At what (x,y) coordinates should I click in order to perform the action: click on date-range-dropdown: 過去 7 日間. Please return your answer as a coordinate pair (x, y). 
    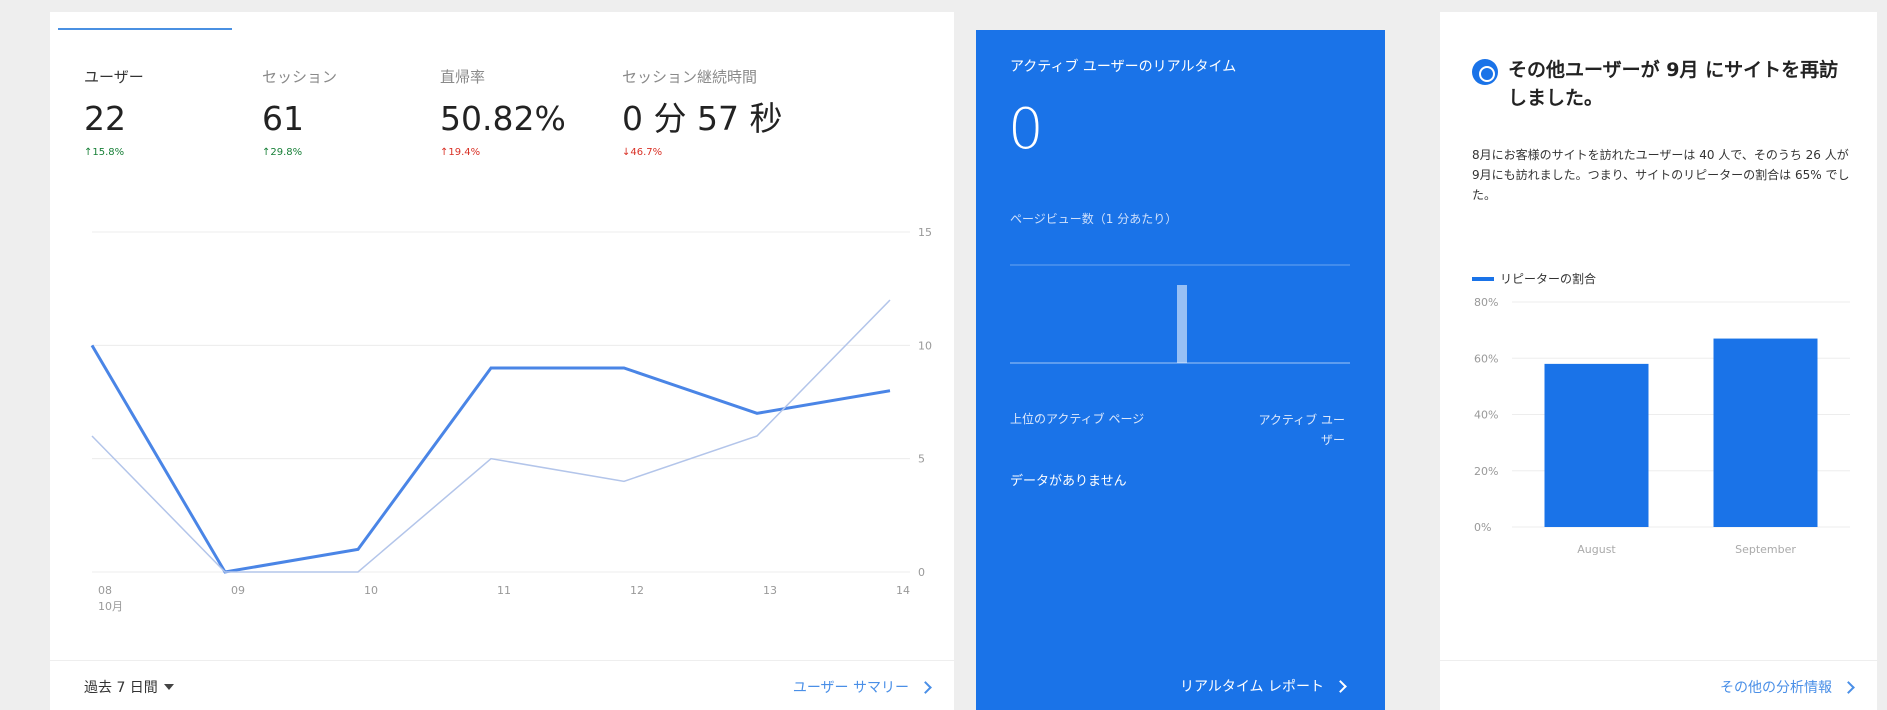
    Looking at the image, I should click on (129, 687).